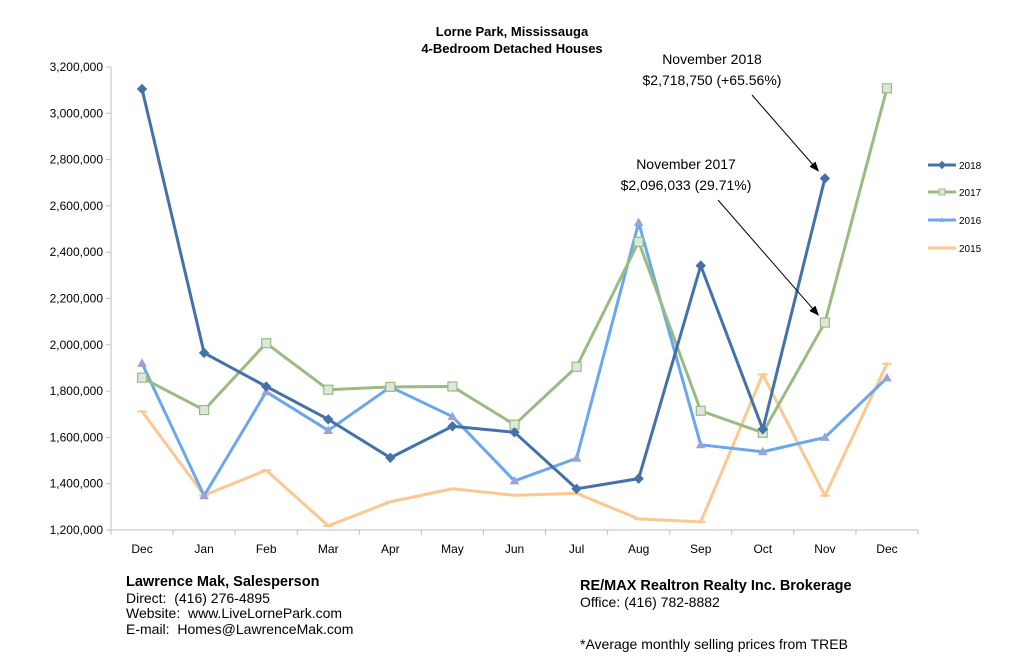 This screenshot has height=661, width=1024. Describe the element at coordinates (223, 582) in the screenshot. I see `agent-name: Lawrence Mak, Salesperson` at that location.